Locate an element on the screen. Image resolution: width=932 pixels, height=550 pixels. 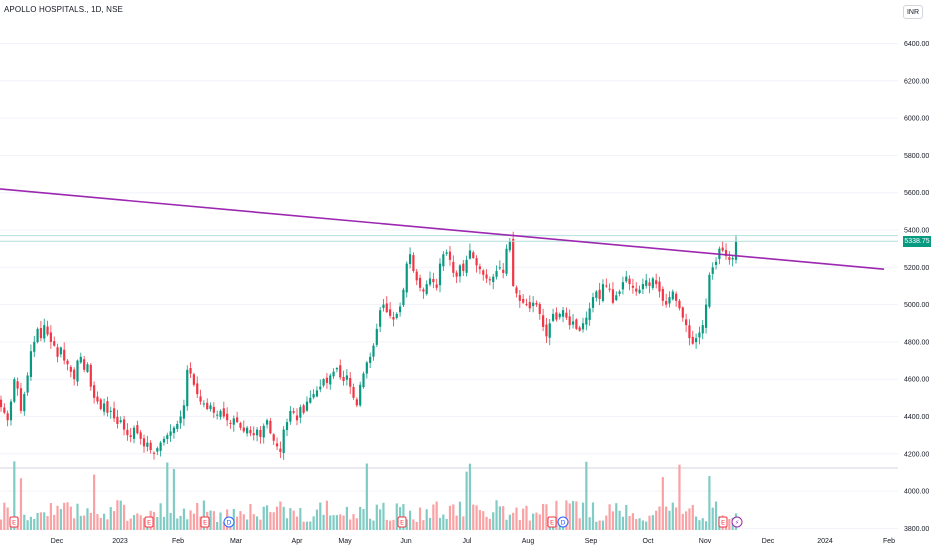
event-marker-label: D is located at coordinates (228, 523).